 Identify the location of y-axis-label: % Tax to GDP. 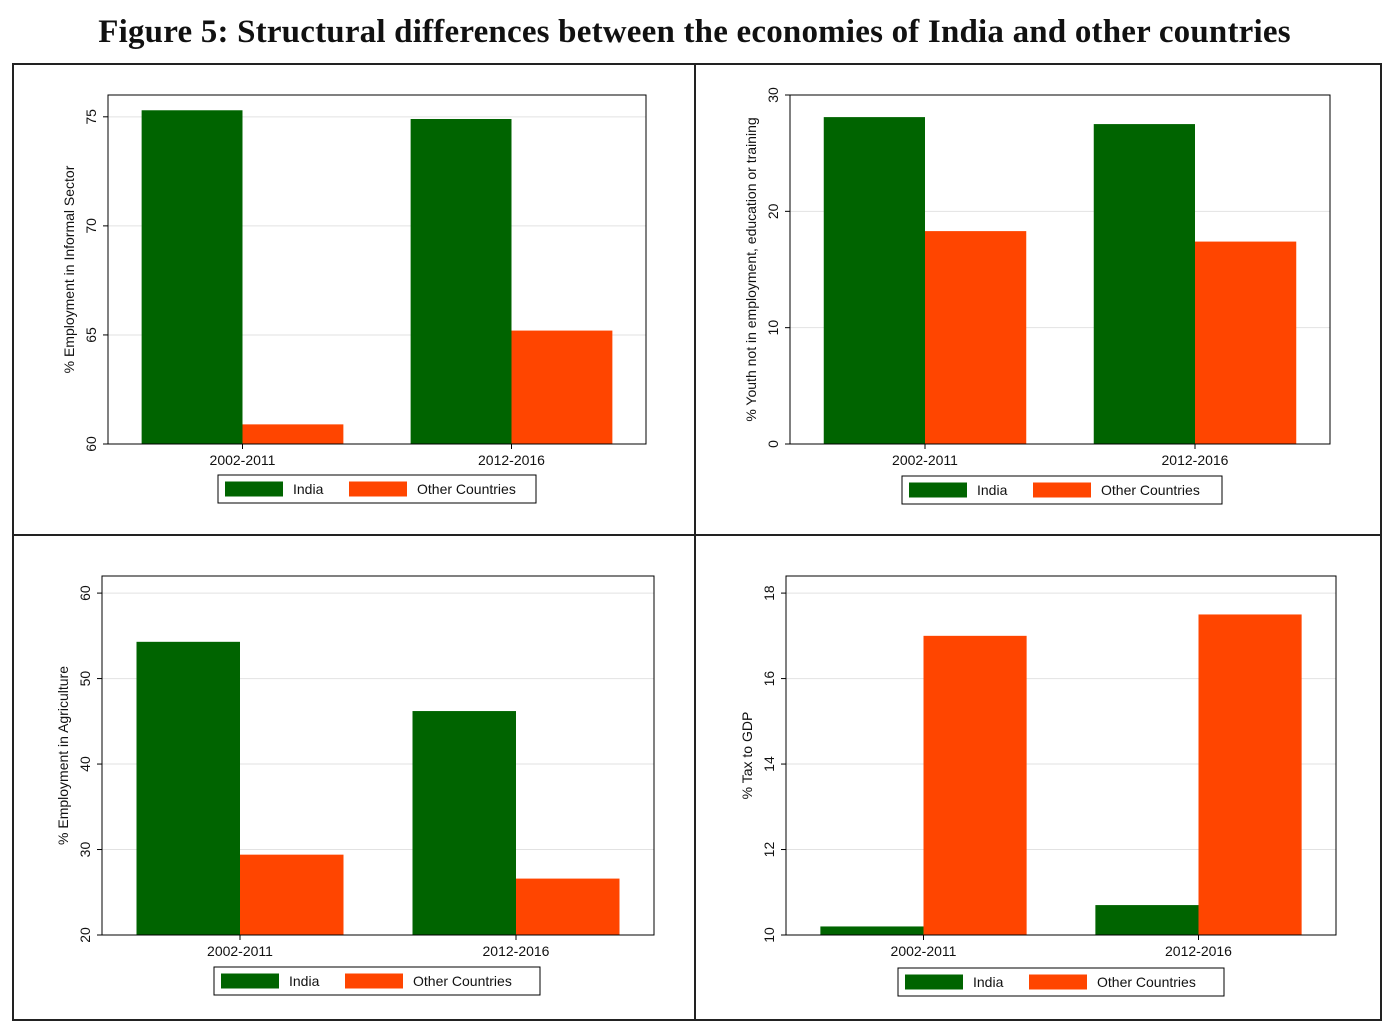
(747, 756).